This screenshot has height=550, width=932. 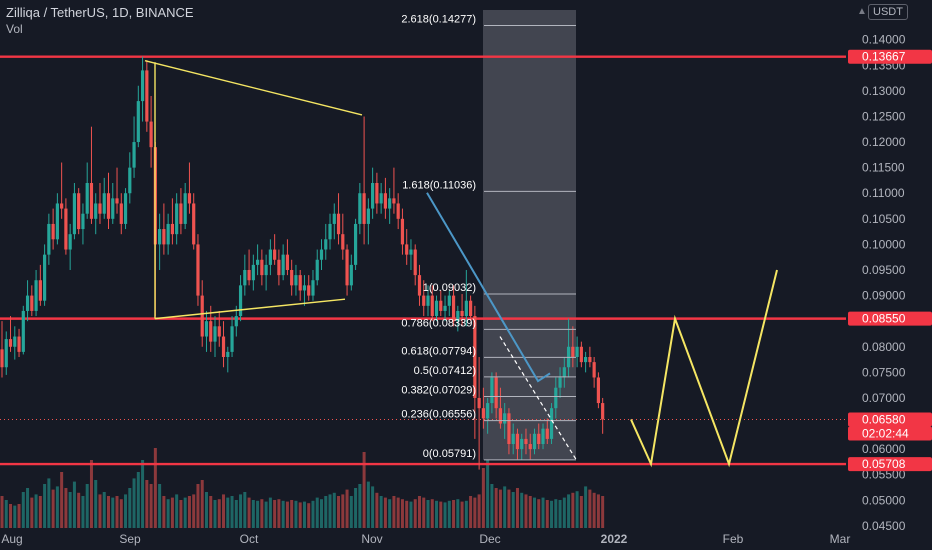 What do you see at coordinates (425, 539) in the screenshot?
I see `time-axis: Aug Sep Oct Nov Dec 2022 Feb Mar` at bounding box center [425, 539].